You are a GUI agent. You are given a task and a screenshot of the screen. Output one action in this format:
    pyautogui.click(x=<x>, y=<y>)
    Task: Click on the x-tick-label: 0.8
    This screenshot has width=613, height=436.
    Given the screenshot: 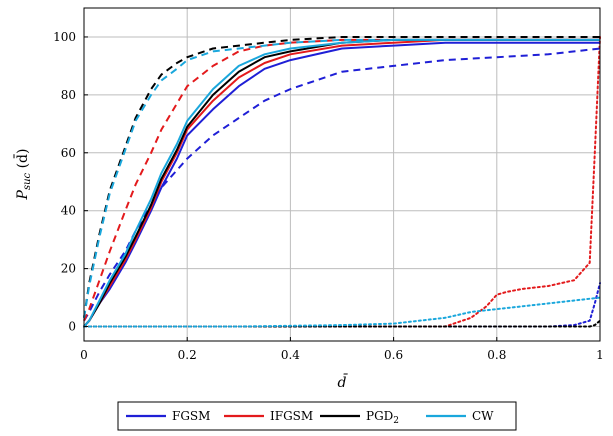 What is the action you would take?
    pyautogui.click(x=496, y=355)
    